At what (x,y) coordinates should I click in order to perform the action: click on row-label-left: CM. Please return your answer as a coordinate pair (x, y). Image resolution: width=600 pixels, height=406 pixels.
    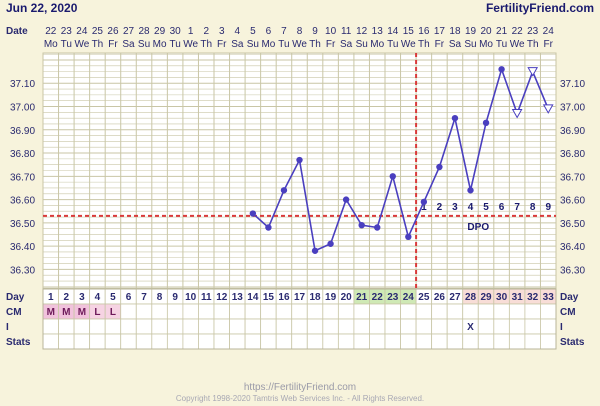
    Looking at the image, I should click on (14, 312).